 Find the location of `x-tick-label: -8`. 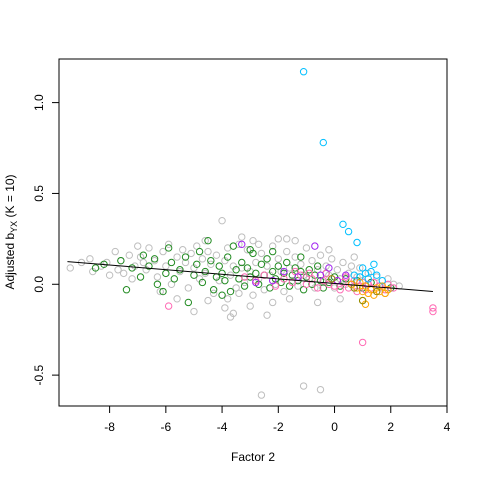

x-tick-label: -8 is located at coordinates (109, 427).